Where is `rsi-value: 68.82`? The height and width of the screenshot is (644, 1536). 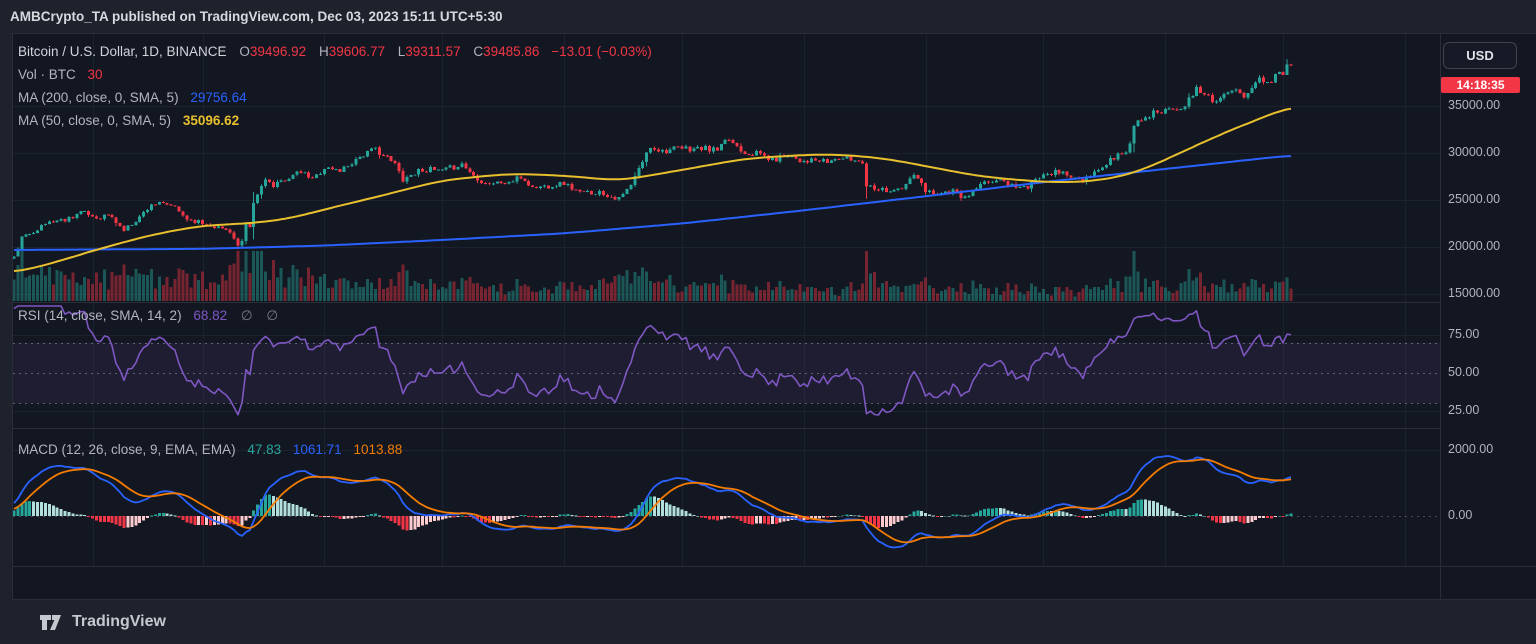 rsi-value: 68.82 is located at coordinates (210, 315).